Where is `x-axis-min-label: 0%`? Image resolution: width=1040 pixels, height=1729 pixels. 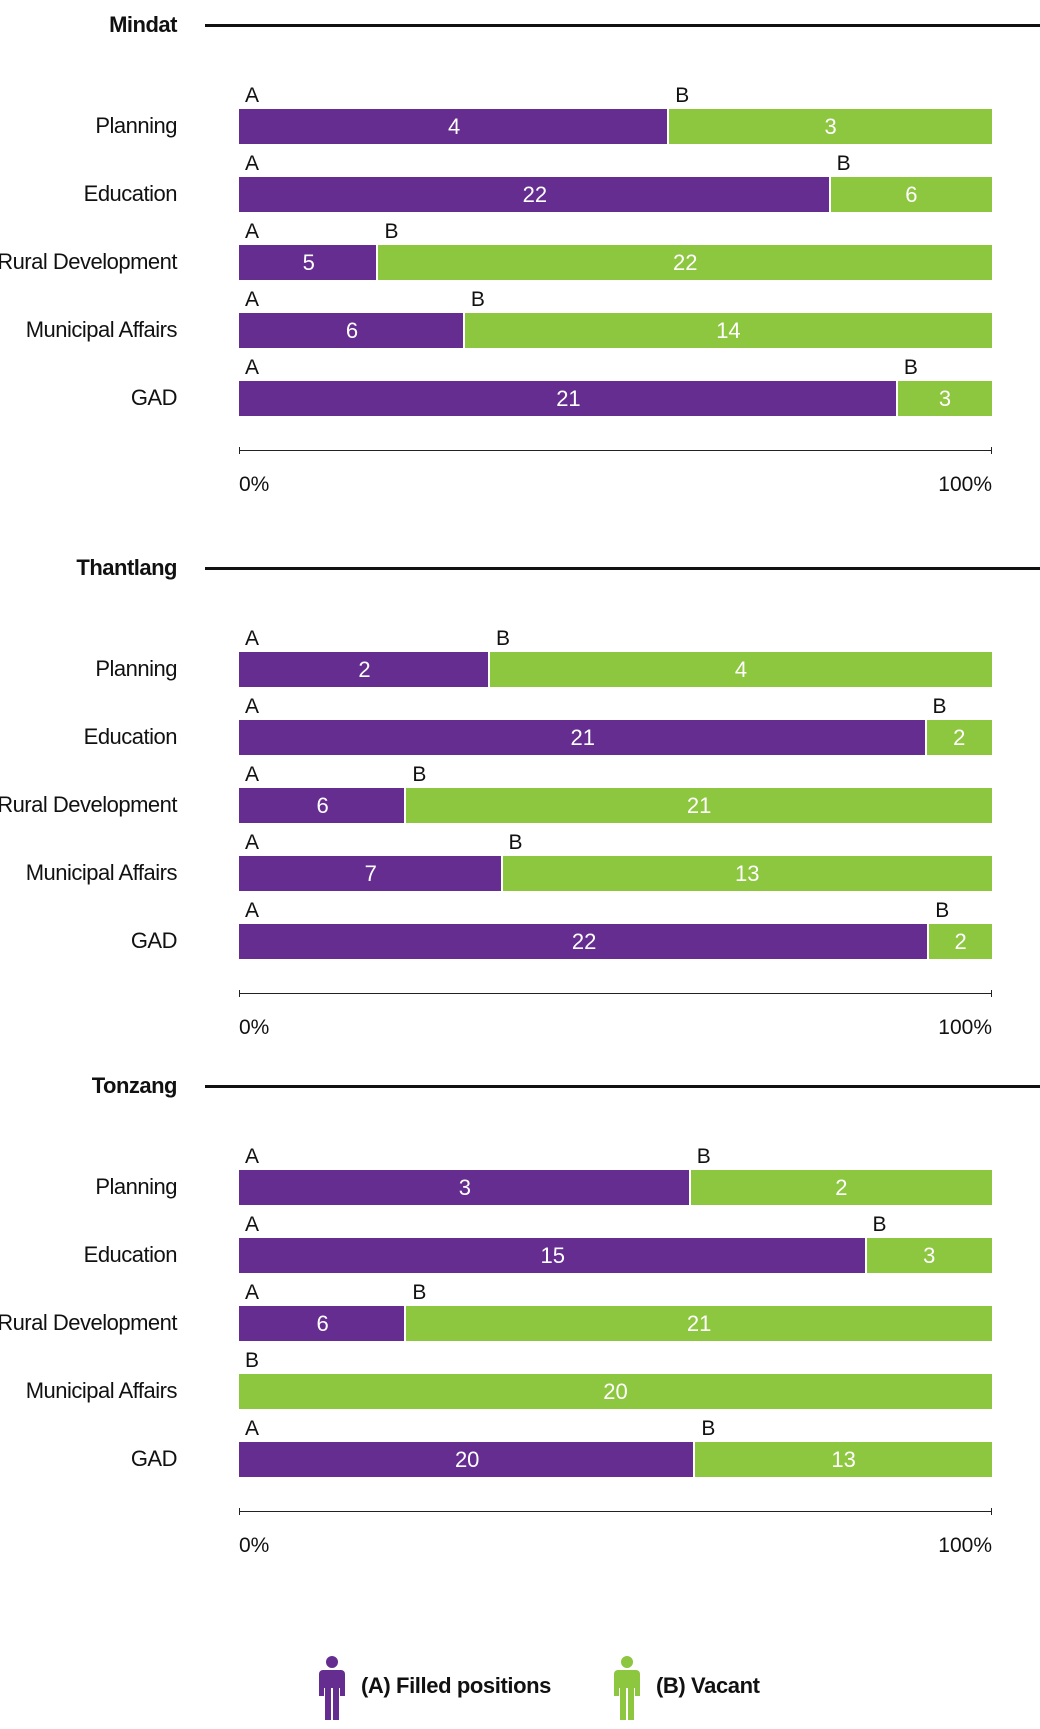
x-axis-min-label: 0% is located at coordinates (254, 1545).